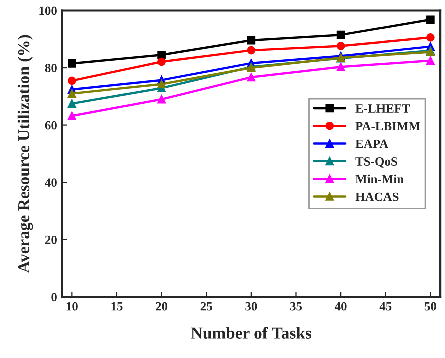 The width and height of the screenshot is (445, 358). Describe the element at coordinates (430, 306) in the screenshot. I see `x-tick-label: 50` at that location.